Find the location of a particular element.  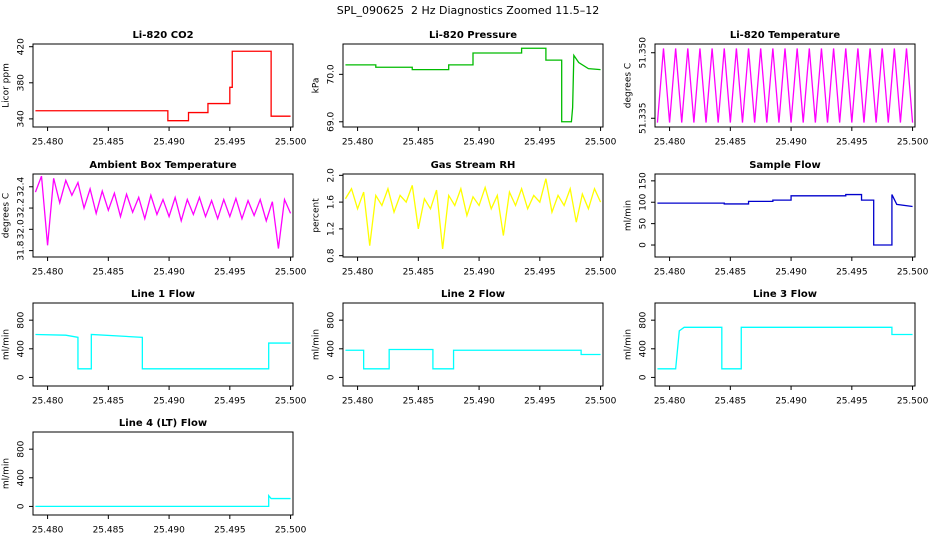

y-tick-label: 0.8 is located at coordinates (332, 255).